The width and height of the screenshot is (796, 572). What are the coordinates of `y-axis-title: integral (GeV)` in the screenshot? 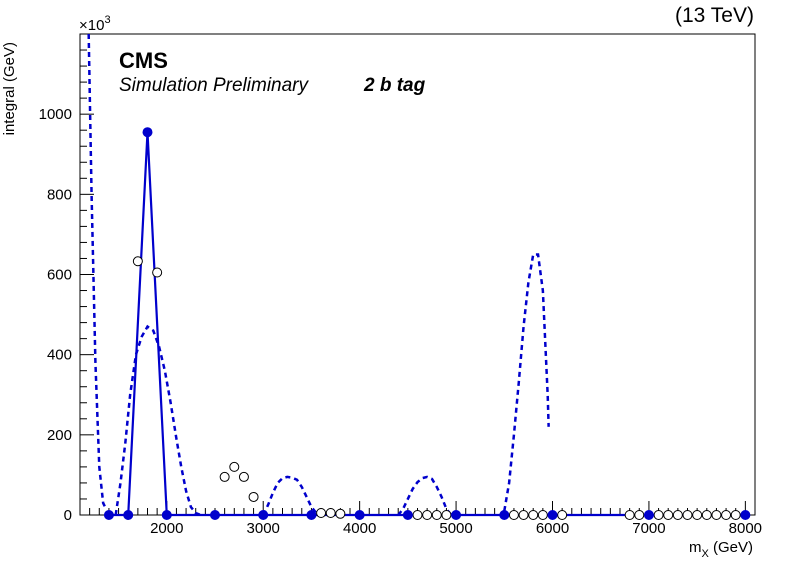 It's located at (9, 88).